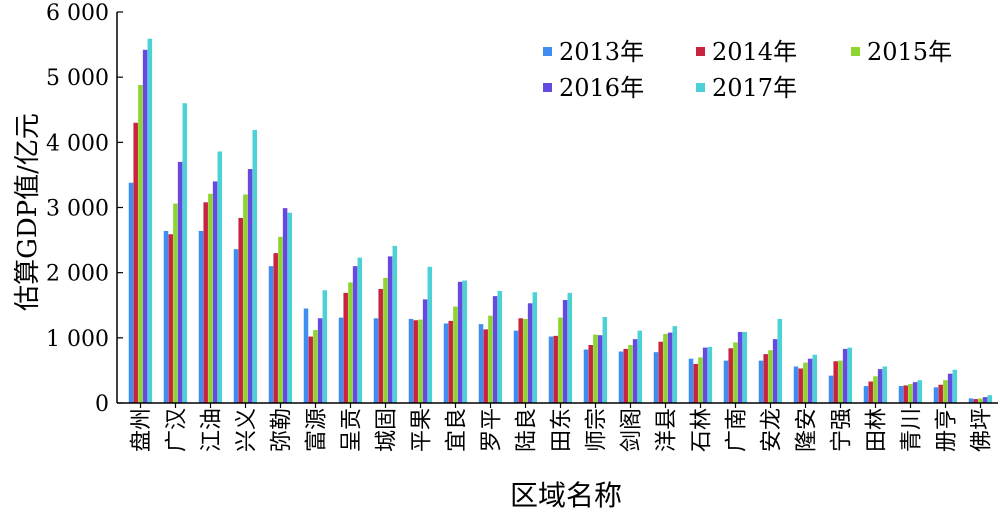 The height and width of the screenshot is (513, 1000). Describe the element at coordinates (422, 430) in the screenshot. I see `x-tick-label: 平果` at that location.